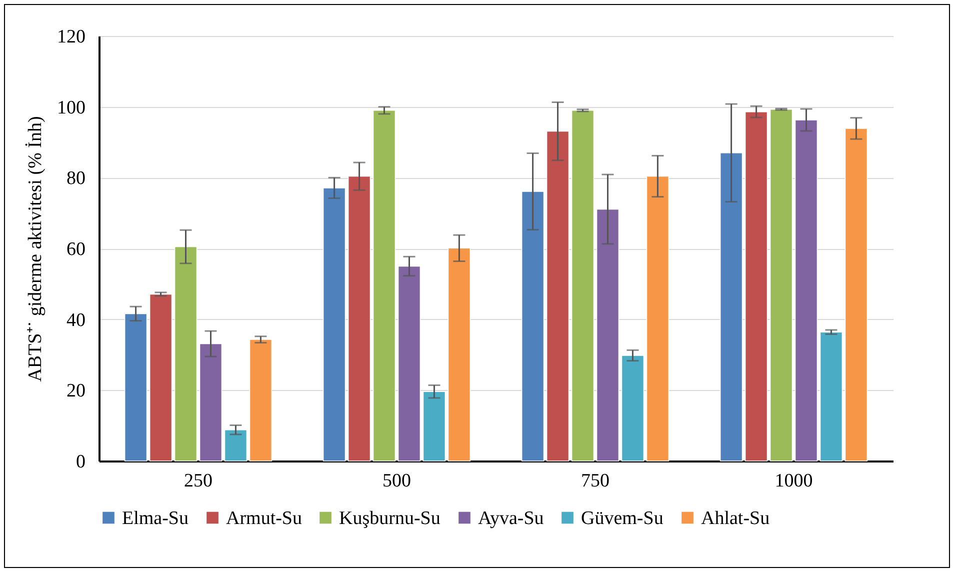 The image size is (960, 580). Describe the element at coordinates (198, 481) in the screenshot. I see `x-tick-label: 250` at that location.